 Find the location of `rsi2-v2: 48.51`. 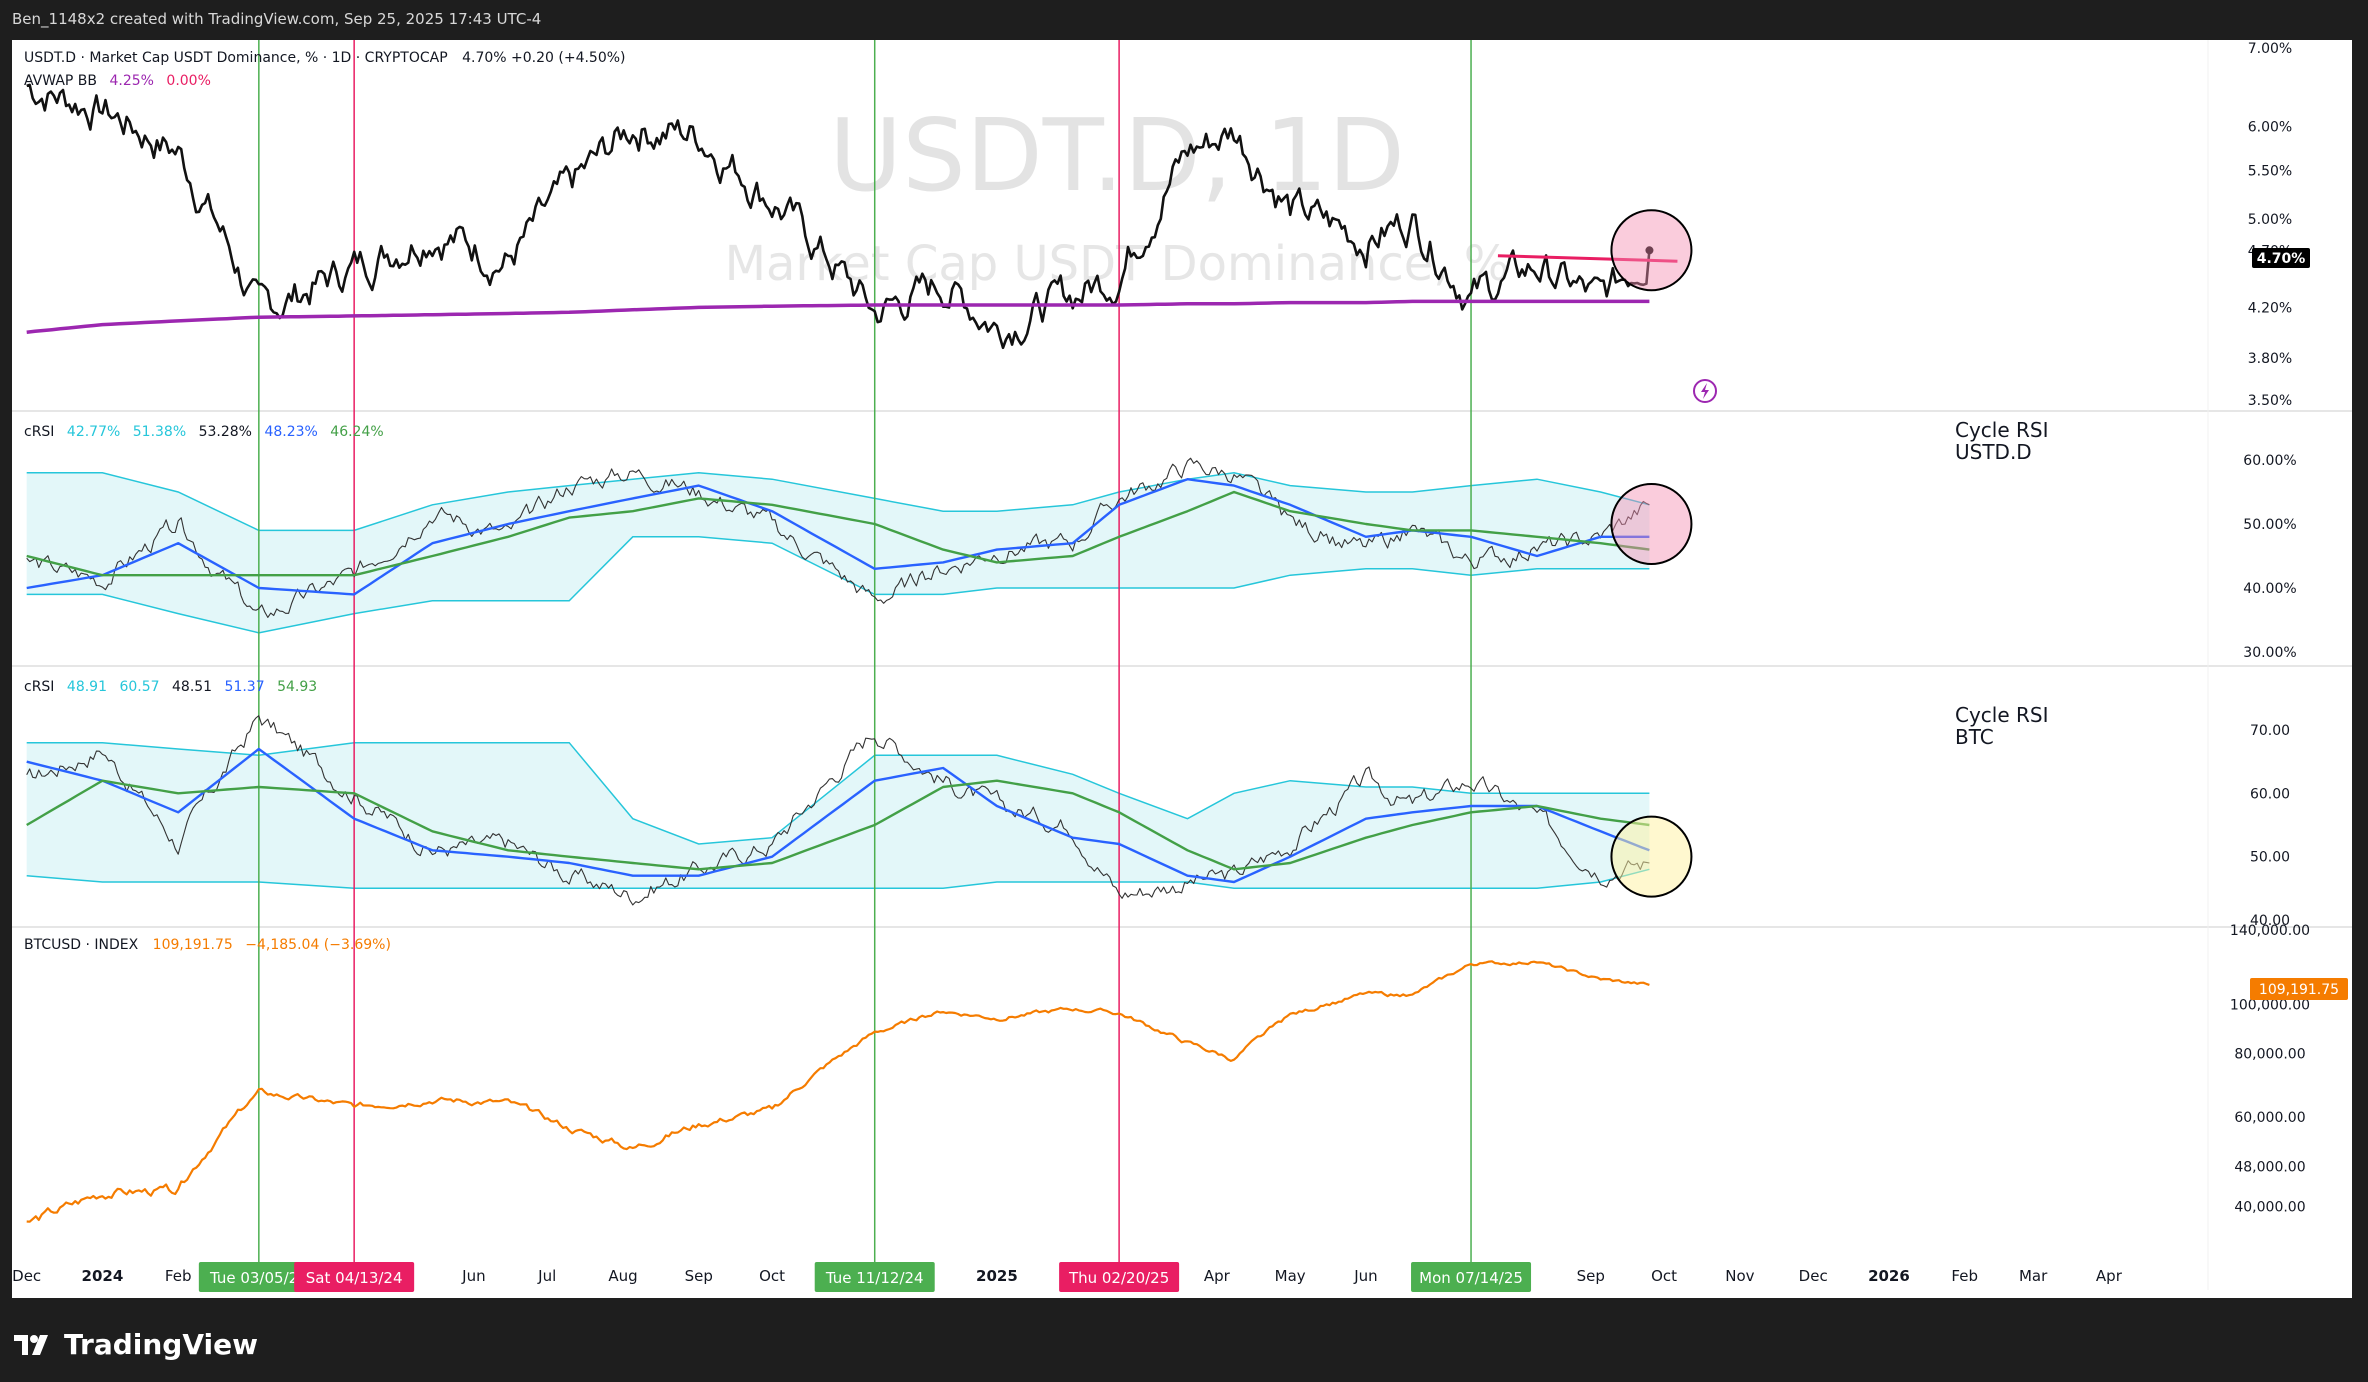

rsi2-v2: 48.51 is located at coordinates (192, 687).